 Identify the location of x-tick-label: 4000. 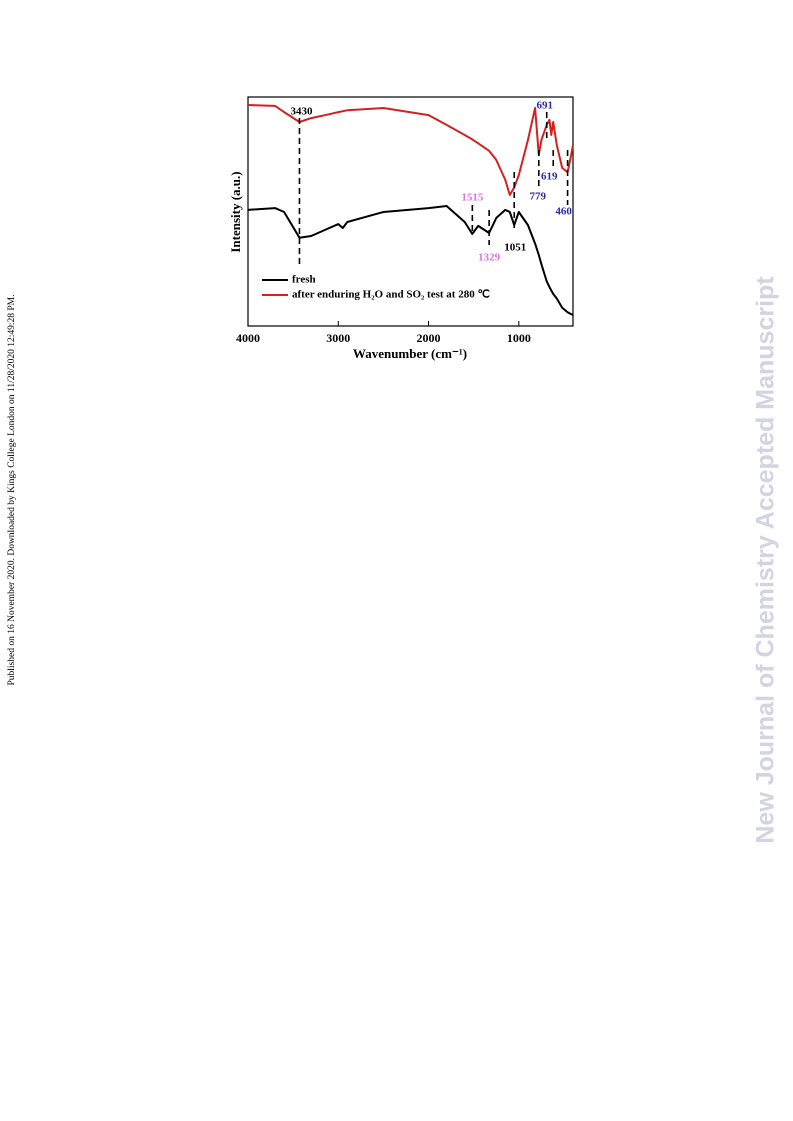
(248, 338).